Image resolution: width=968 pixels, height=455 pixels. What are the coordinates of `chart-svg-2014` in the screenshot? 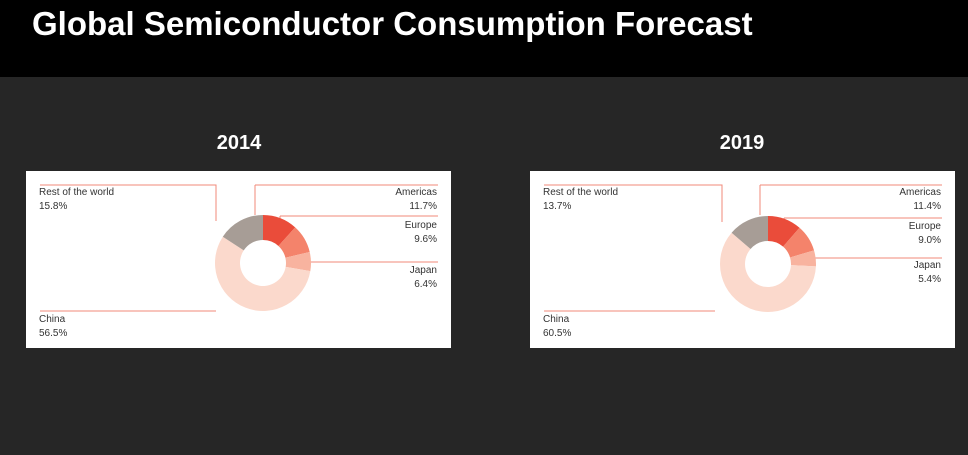 It's located at (239, 248).